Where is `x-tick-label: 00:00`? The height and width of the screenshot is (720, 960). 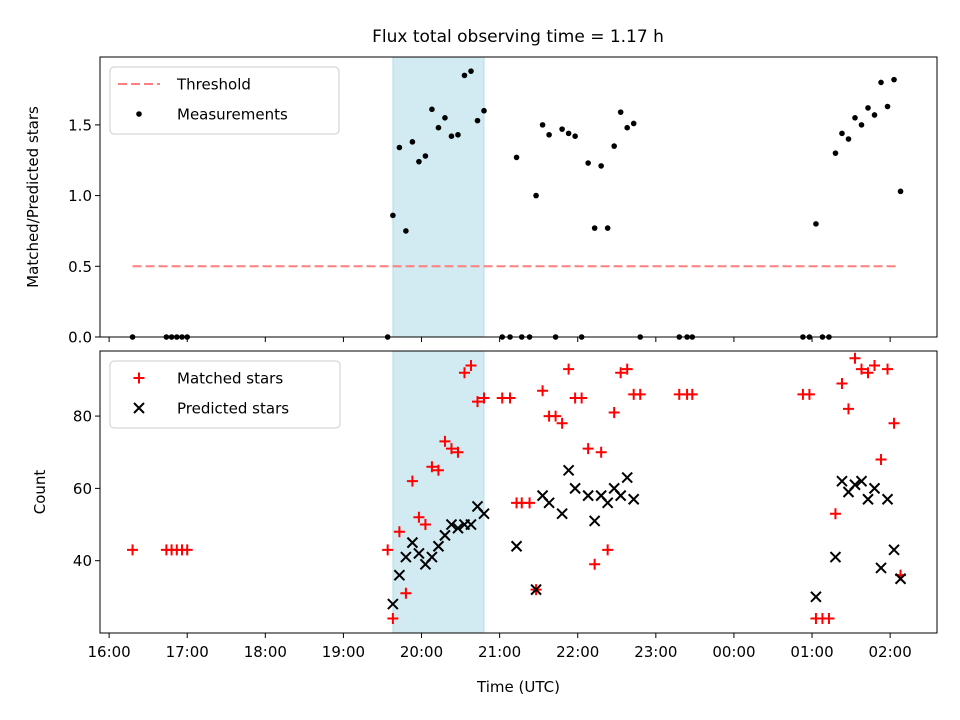 x-tick-label: 00:00 is located at coordinates (733, 652).